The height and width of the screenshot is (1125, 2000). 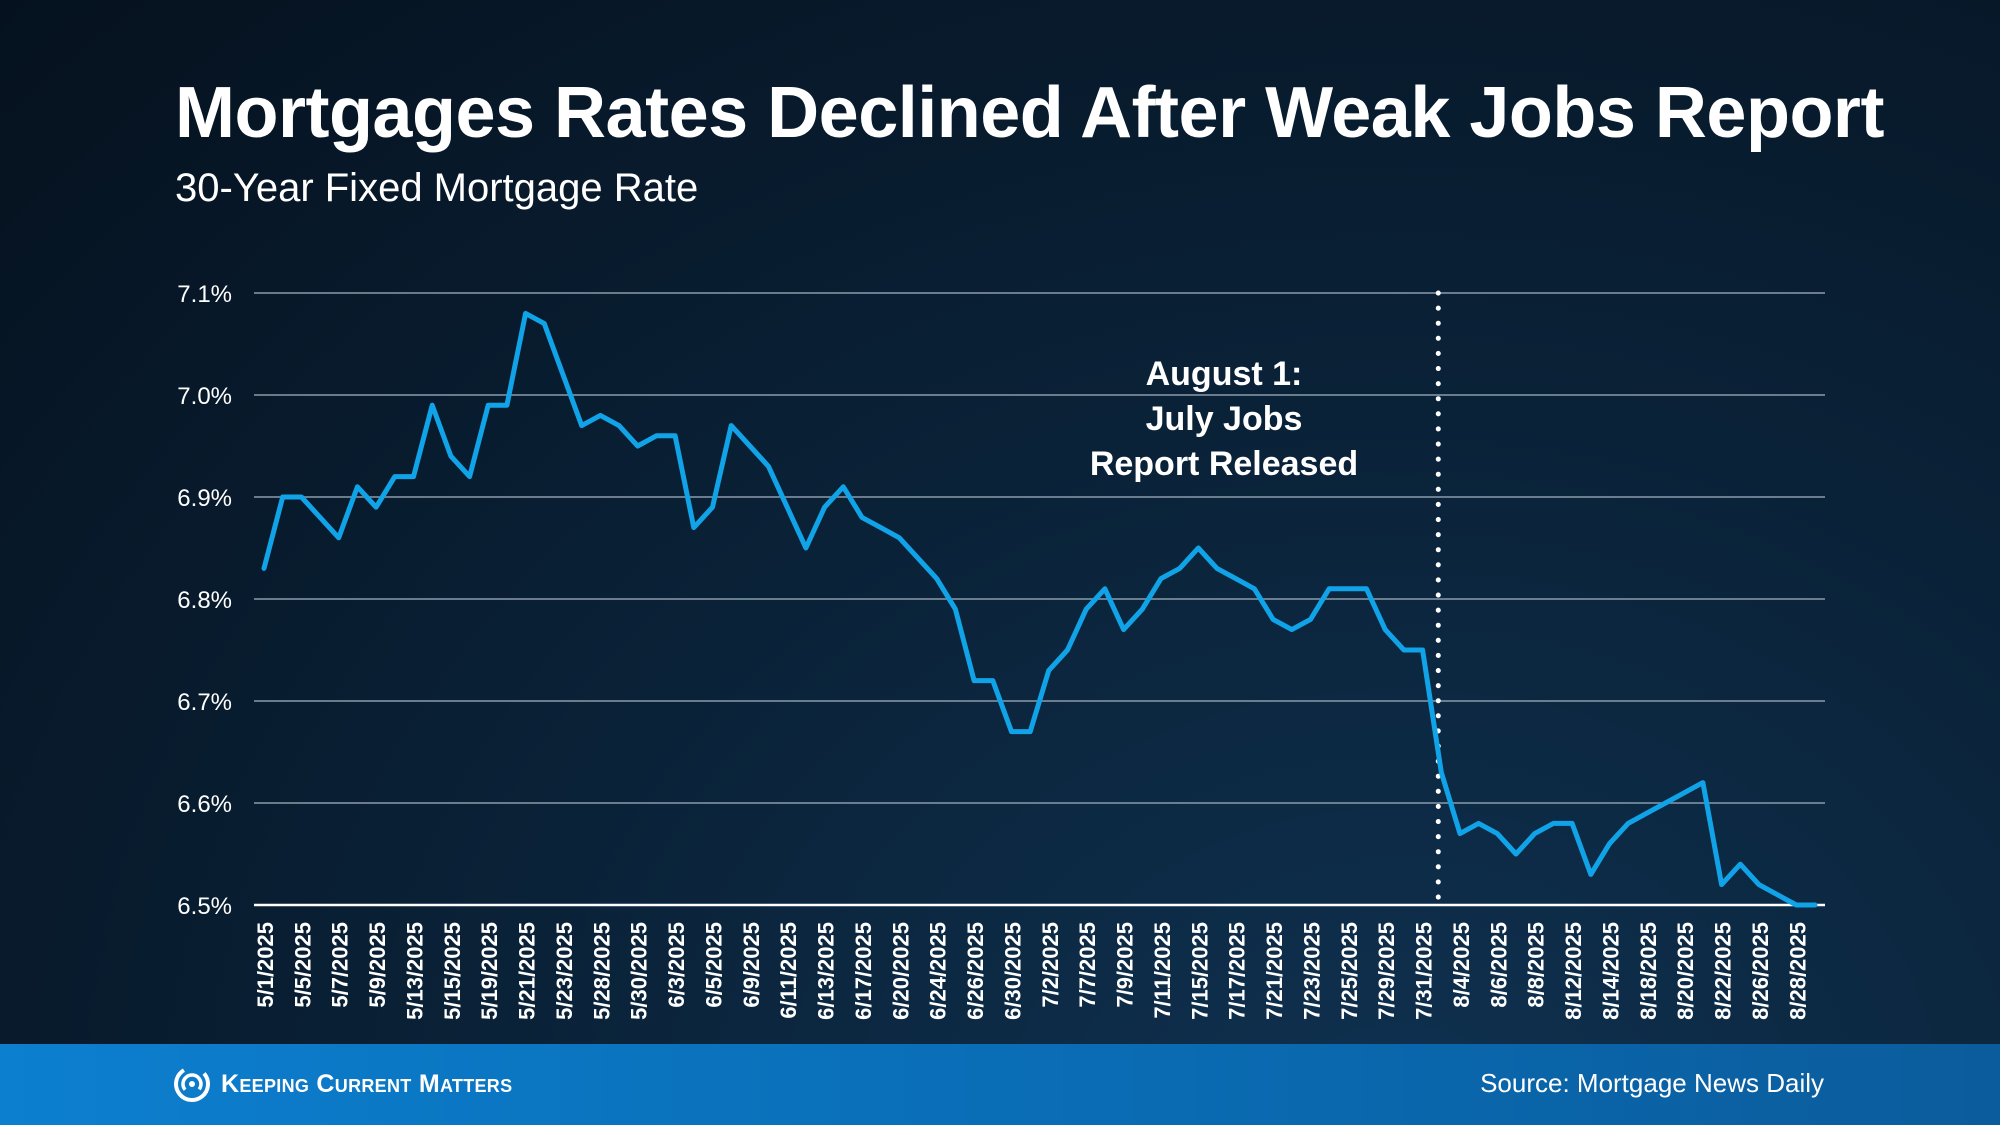 I want to click on x-tick-label: 8/8/2025, so click(x=1536, y=965).